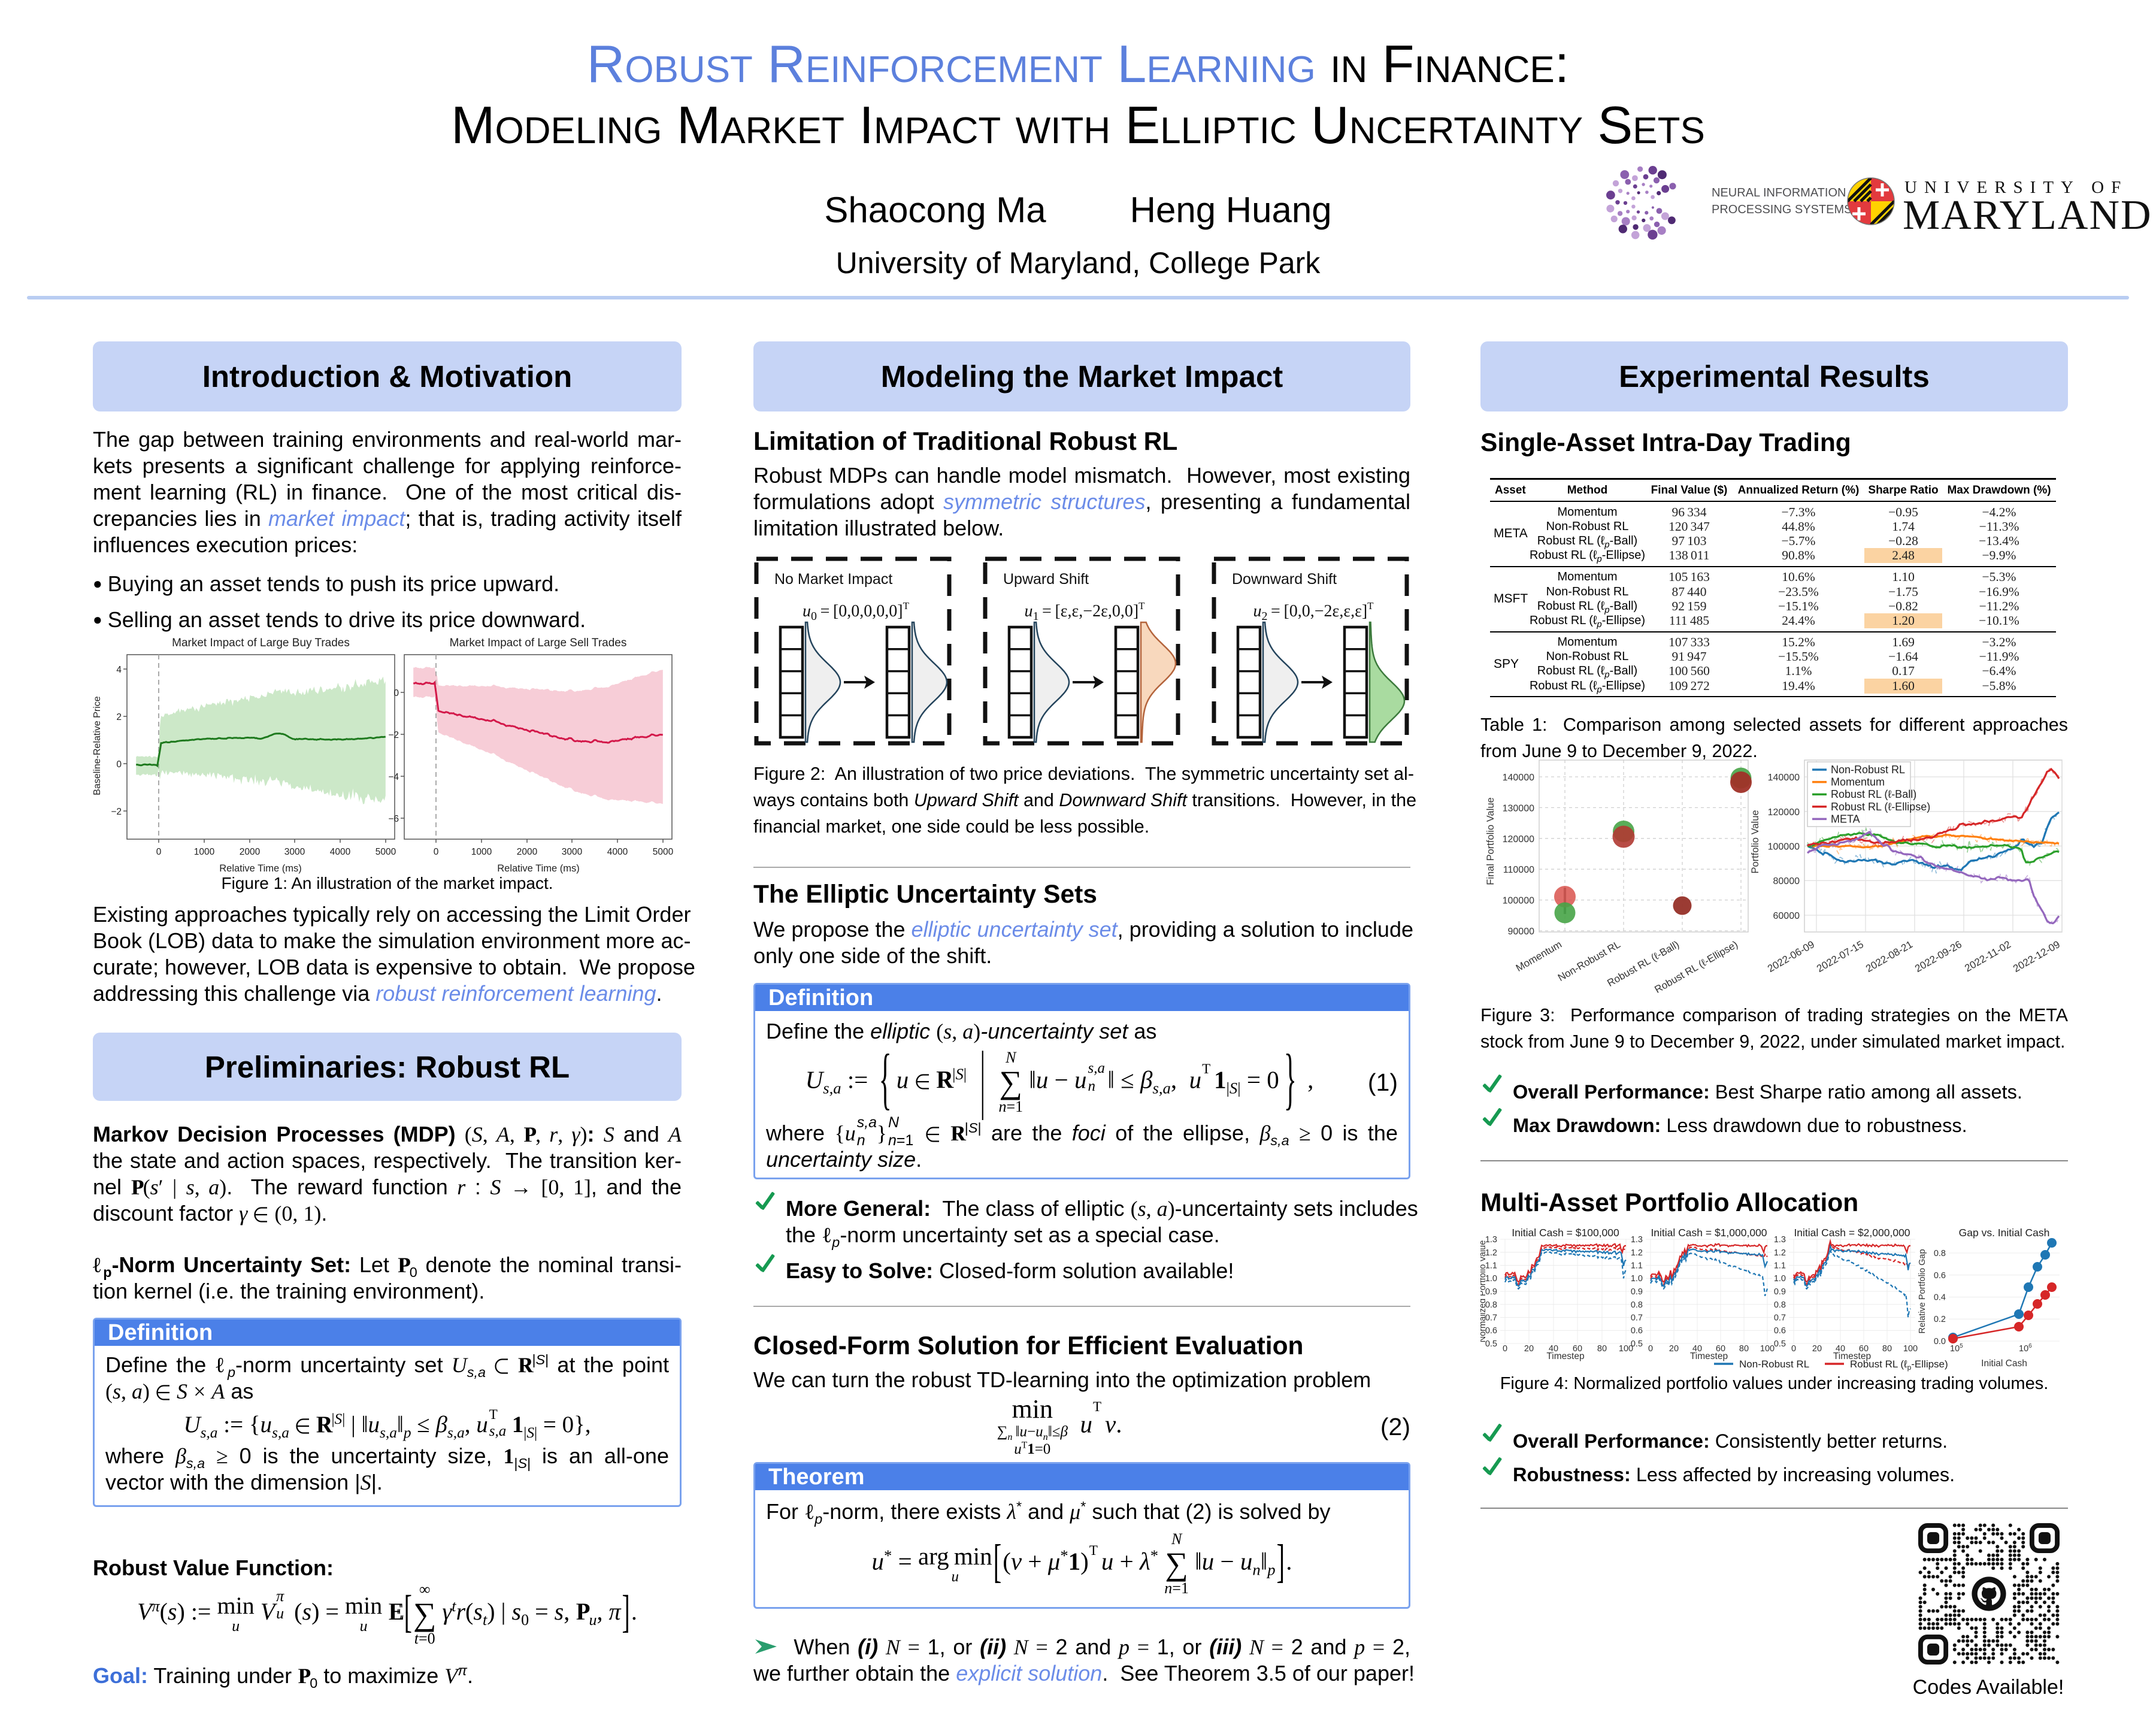 The image size is (2156, 1725). Describe the element at coordinates (1988, 956) in the screenshot. I see `svg-text: 2022-11-02` at that location.